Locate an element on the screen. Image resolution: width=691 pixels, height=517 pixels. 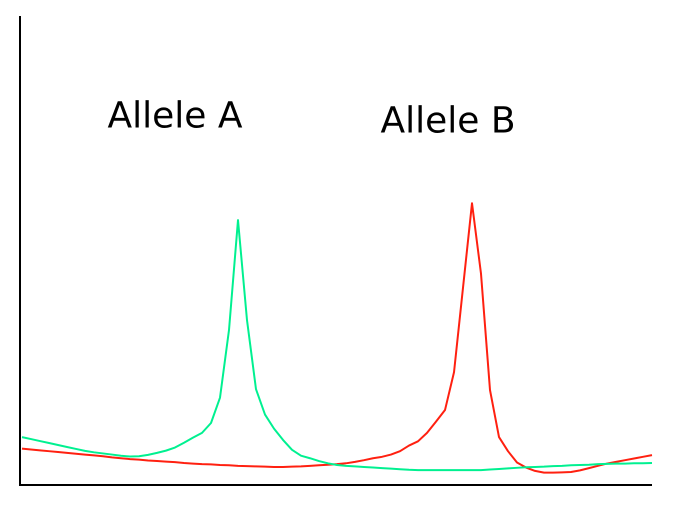
text: Allele A is located at coordinates (175, 115).